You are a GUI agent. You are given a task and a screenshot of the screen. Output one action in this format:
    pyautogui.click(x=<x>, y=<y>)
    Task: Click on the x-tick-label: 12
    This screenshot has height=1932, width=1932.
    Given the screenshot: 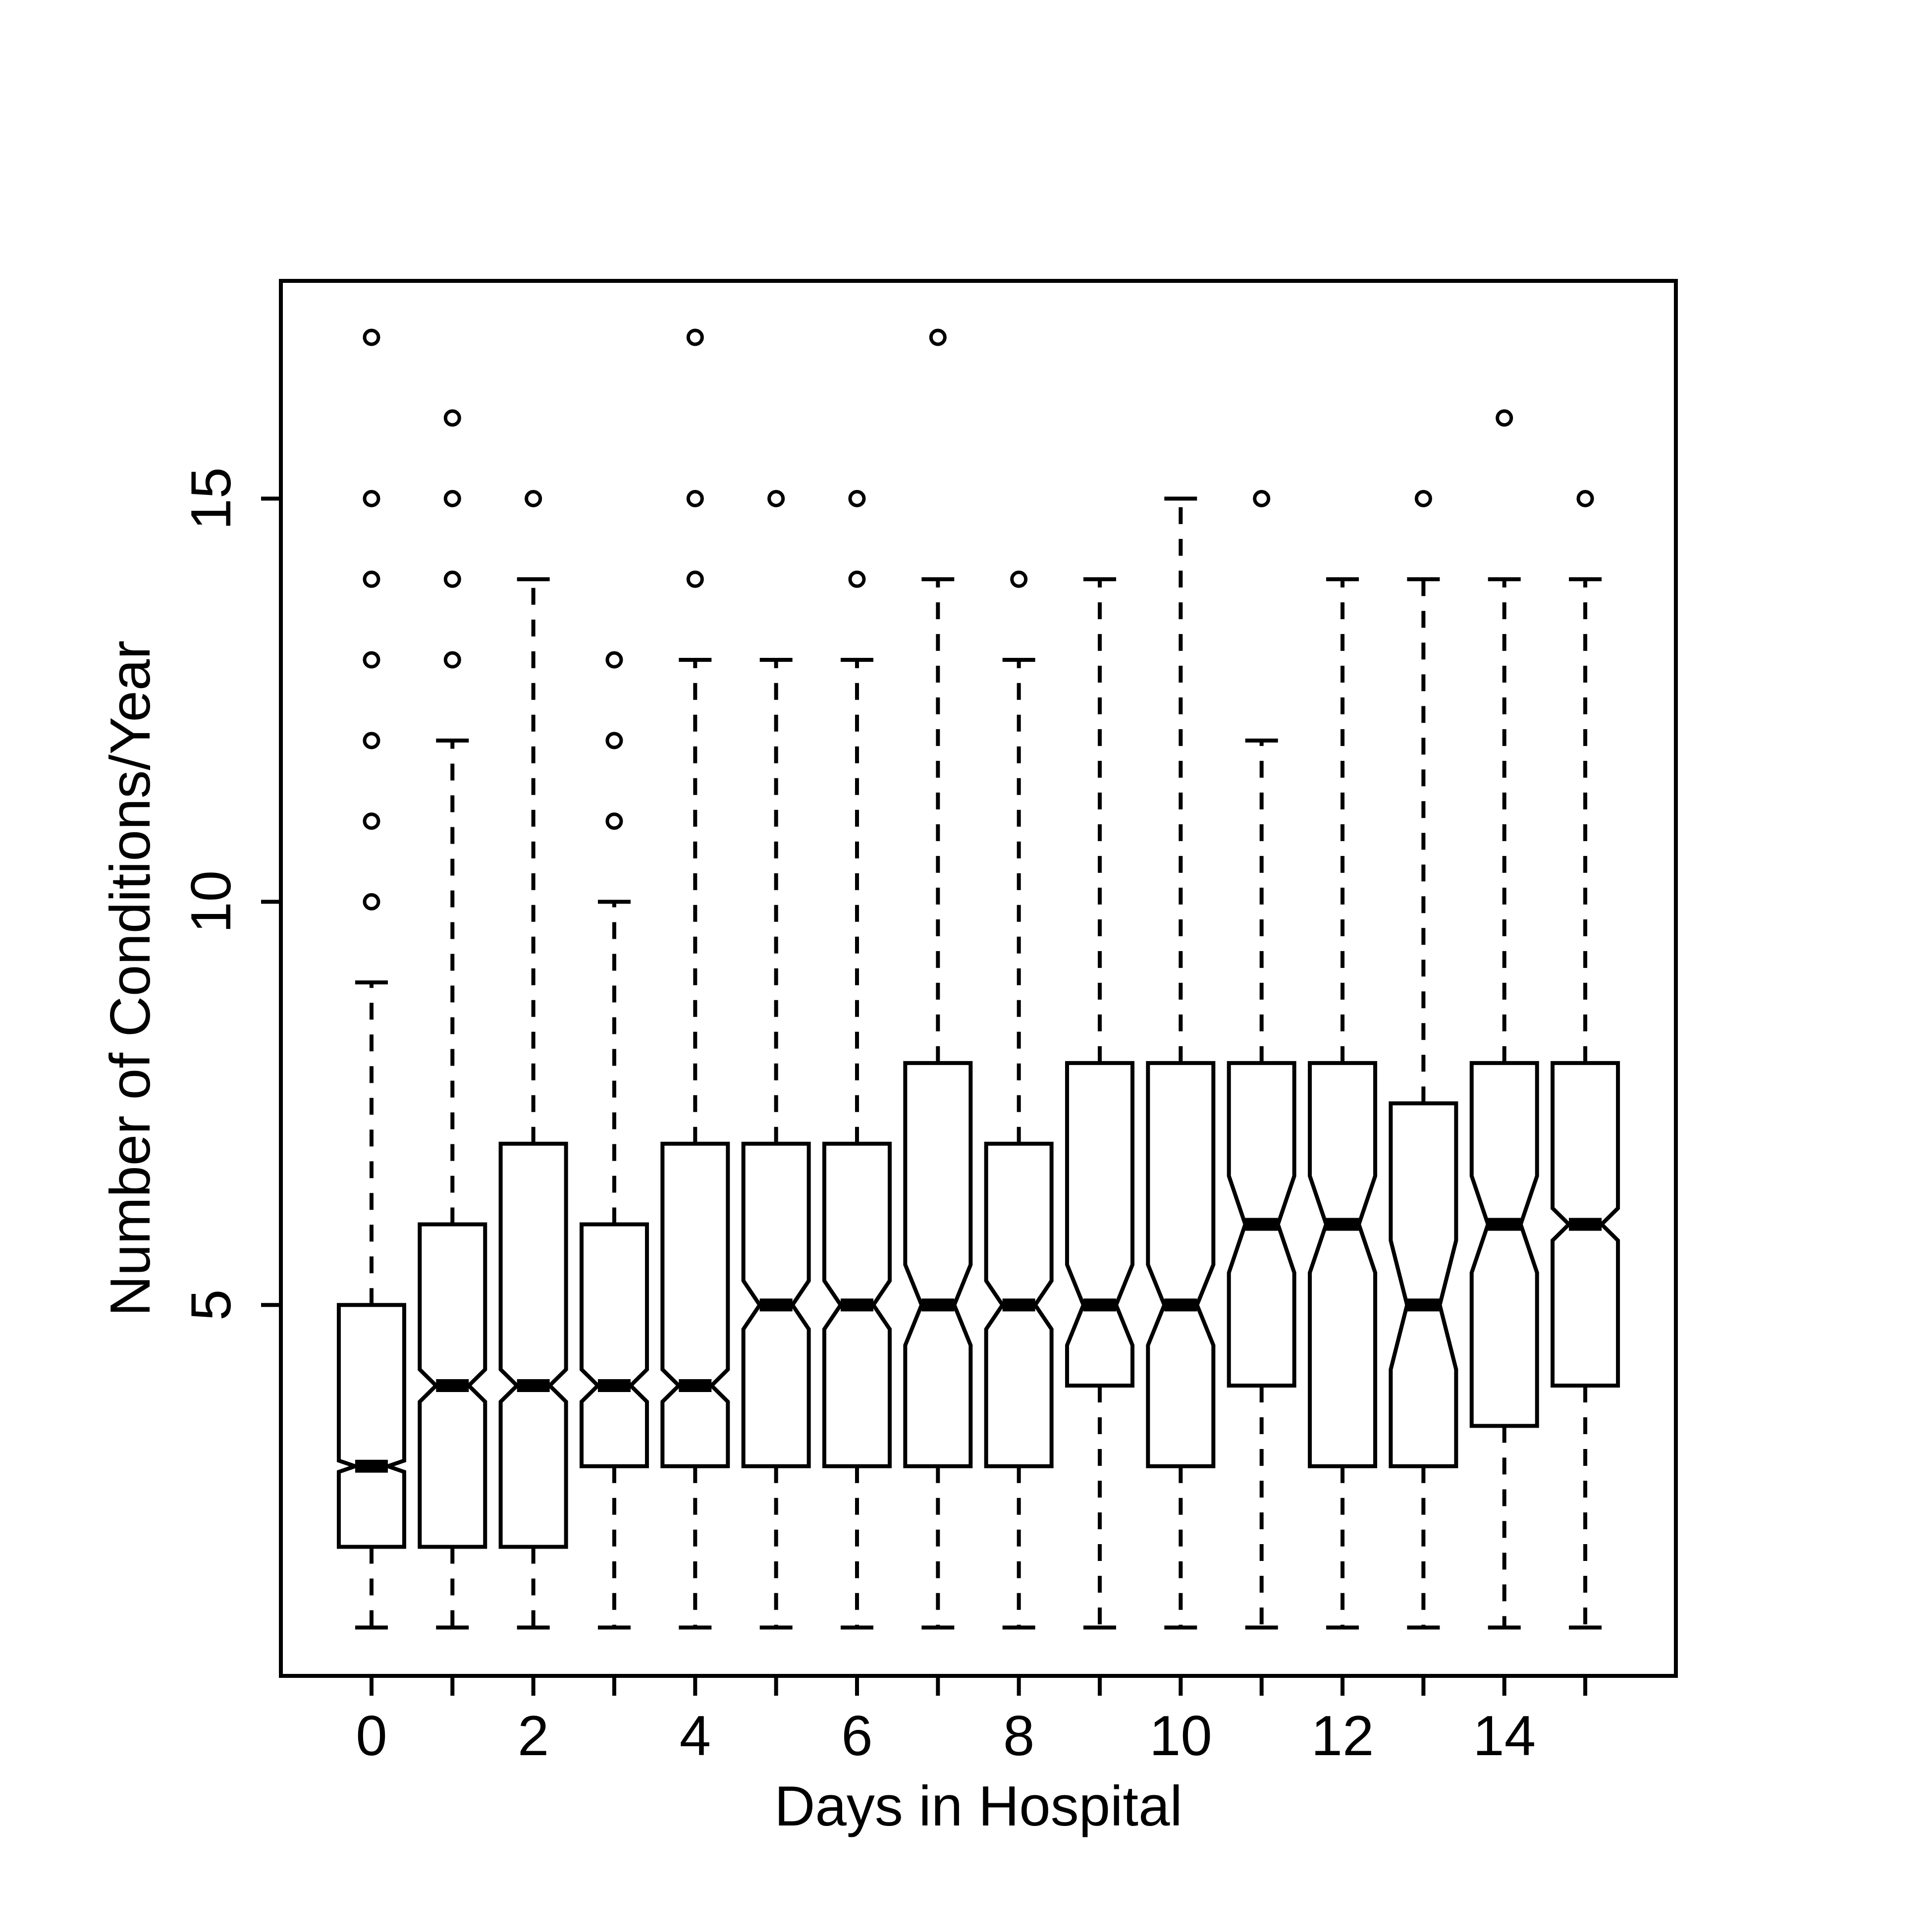 What is the action you would take?
    pyautogui.click(x=1342, y=1736)
    